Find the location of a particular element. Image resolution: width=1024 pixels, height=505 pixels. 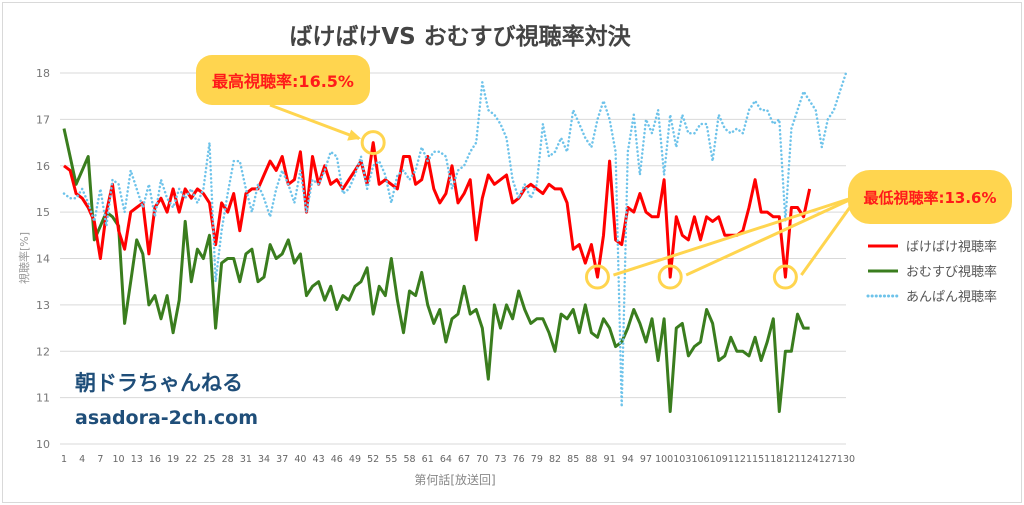

x-tick-label: 55 is located at coordinates (391, 459).